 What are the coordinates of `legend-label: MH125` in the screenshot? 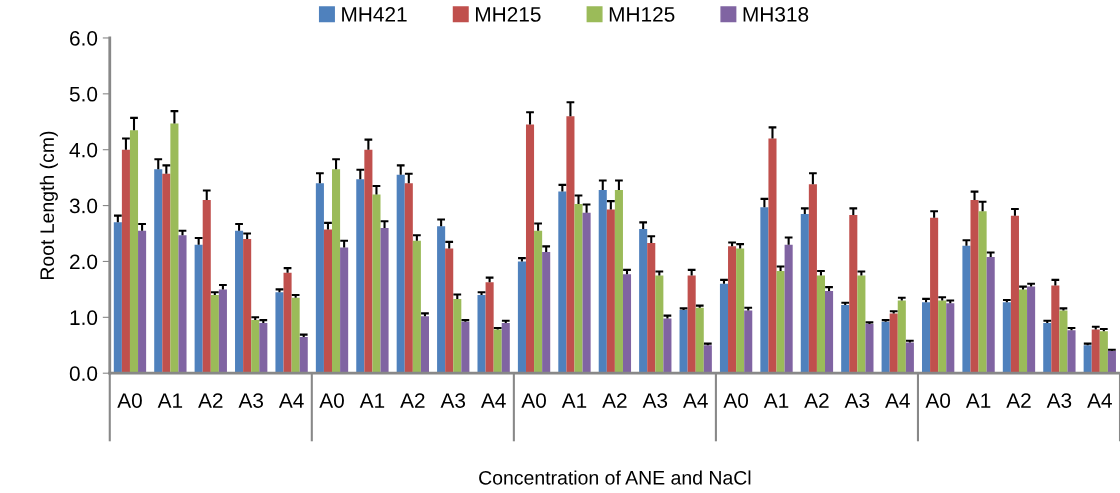 It's located at (642, 14).